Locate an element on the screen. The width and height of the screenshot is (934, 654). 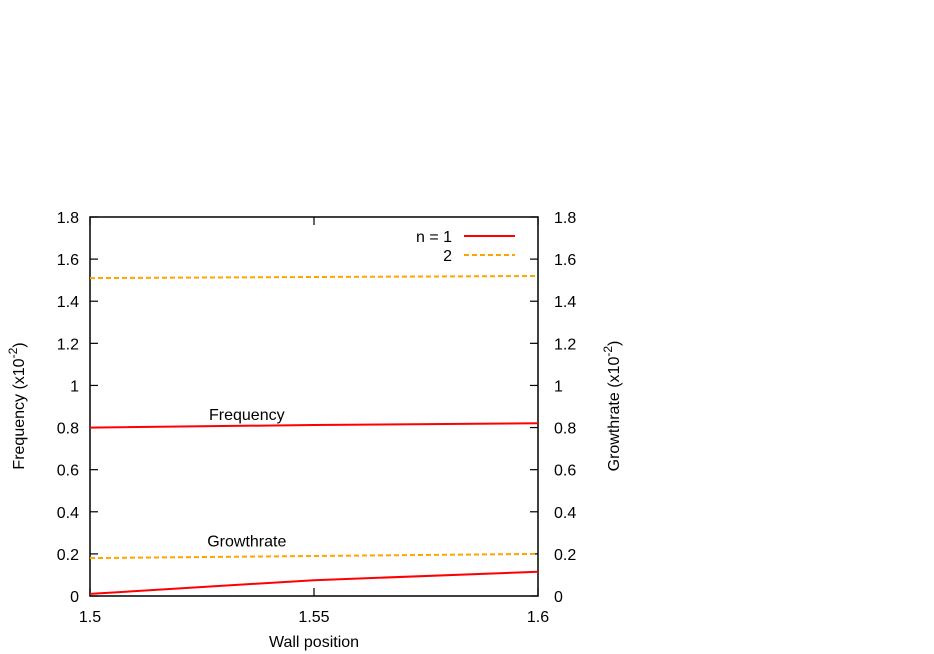
left-y-tick-label: 0.8 is located at coordinates (68, 429).